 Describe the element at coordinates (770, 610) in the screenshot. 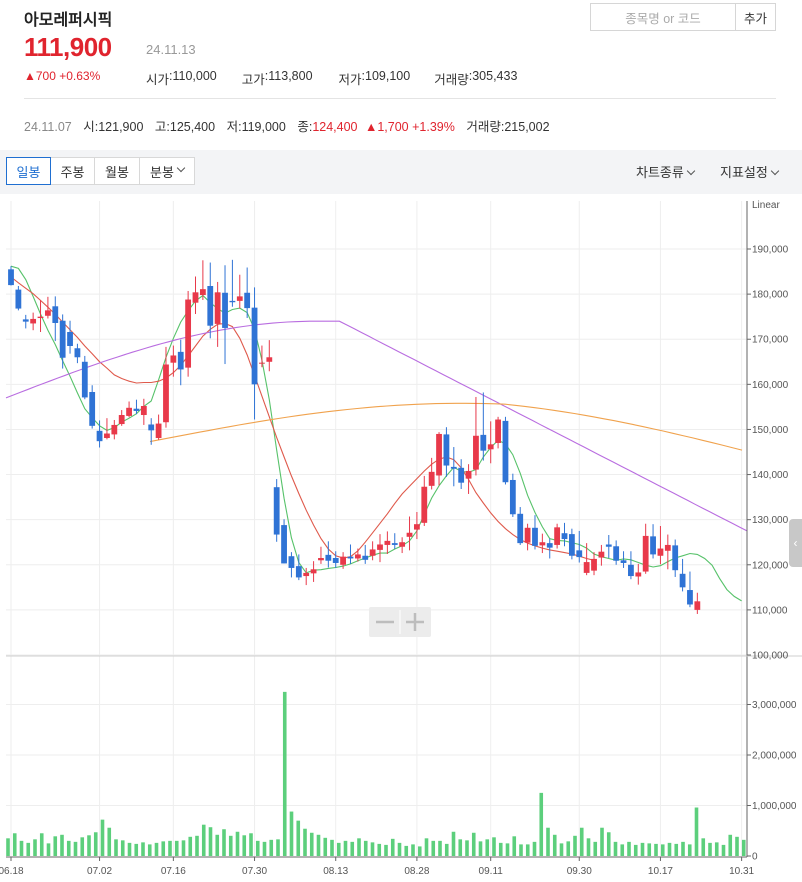

I see `price-tick-label: 110,000` at that location.